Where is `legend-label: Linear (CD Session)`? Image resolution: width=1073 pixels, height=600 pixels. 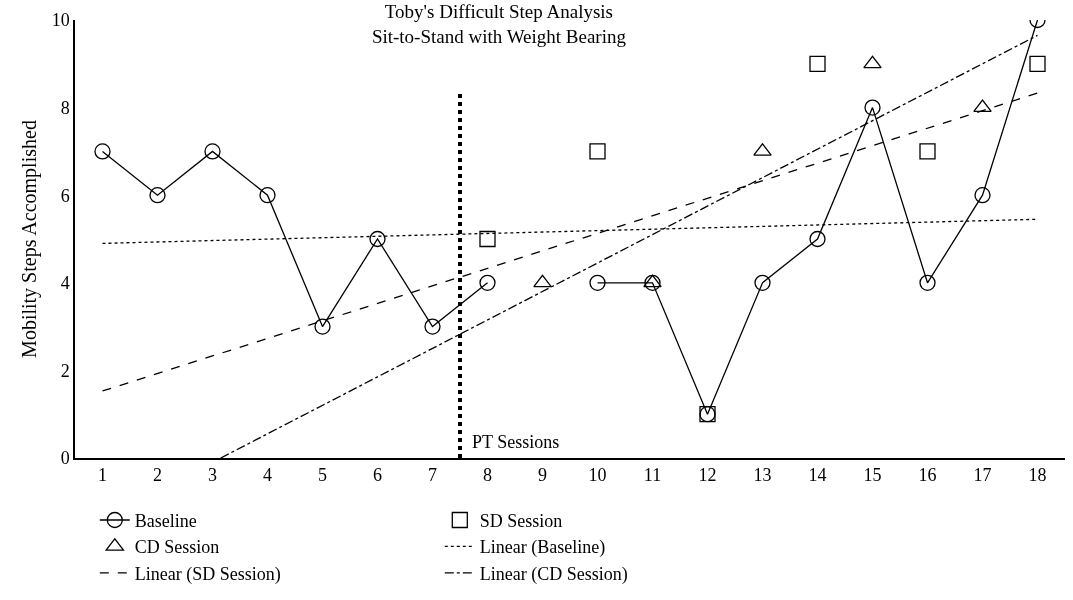
legend-label: Linear (CD Session) is located at coordinates (553, 574).